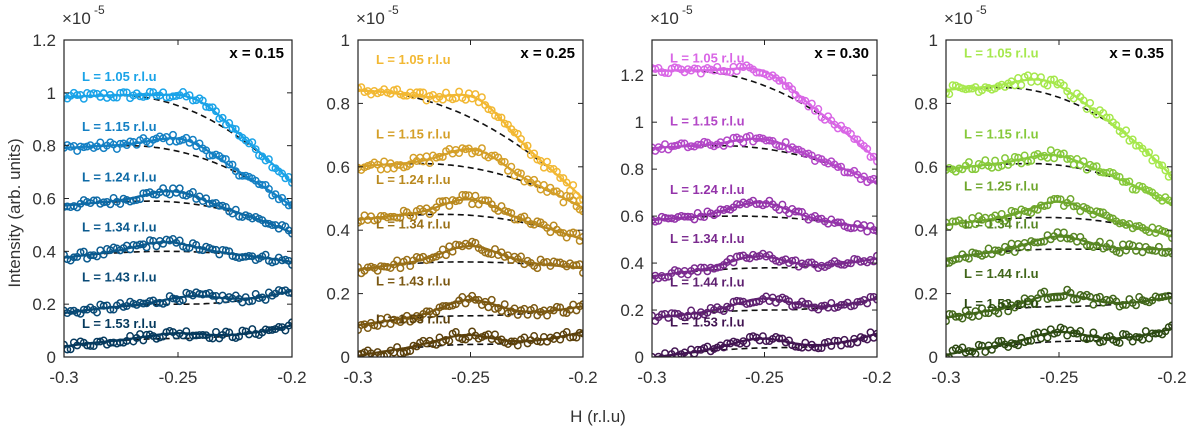 The width and height of the screenshot is (1196, 435). Describe the element at coordinates (632, 75) in the screenshot. I see `y-tick-label: 1.2` at that location.